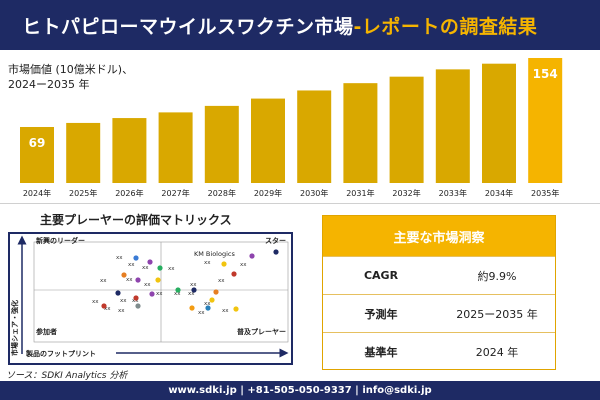 This screenshot has width=600, height=400. Describe the element at coordinates (83, 152) in the screenshot. I see `bar-2025年` at that location.